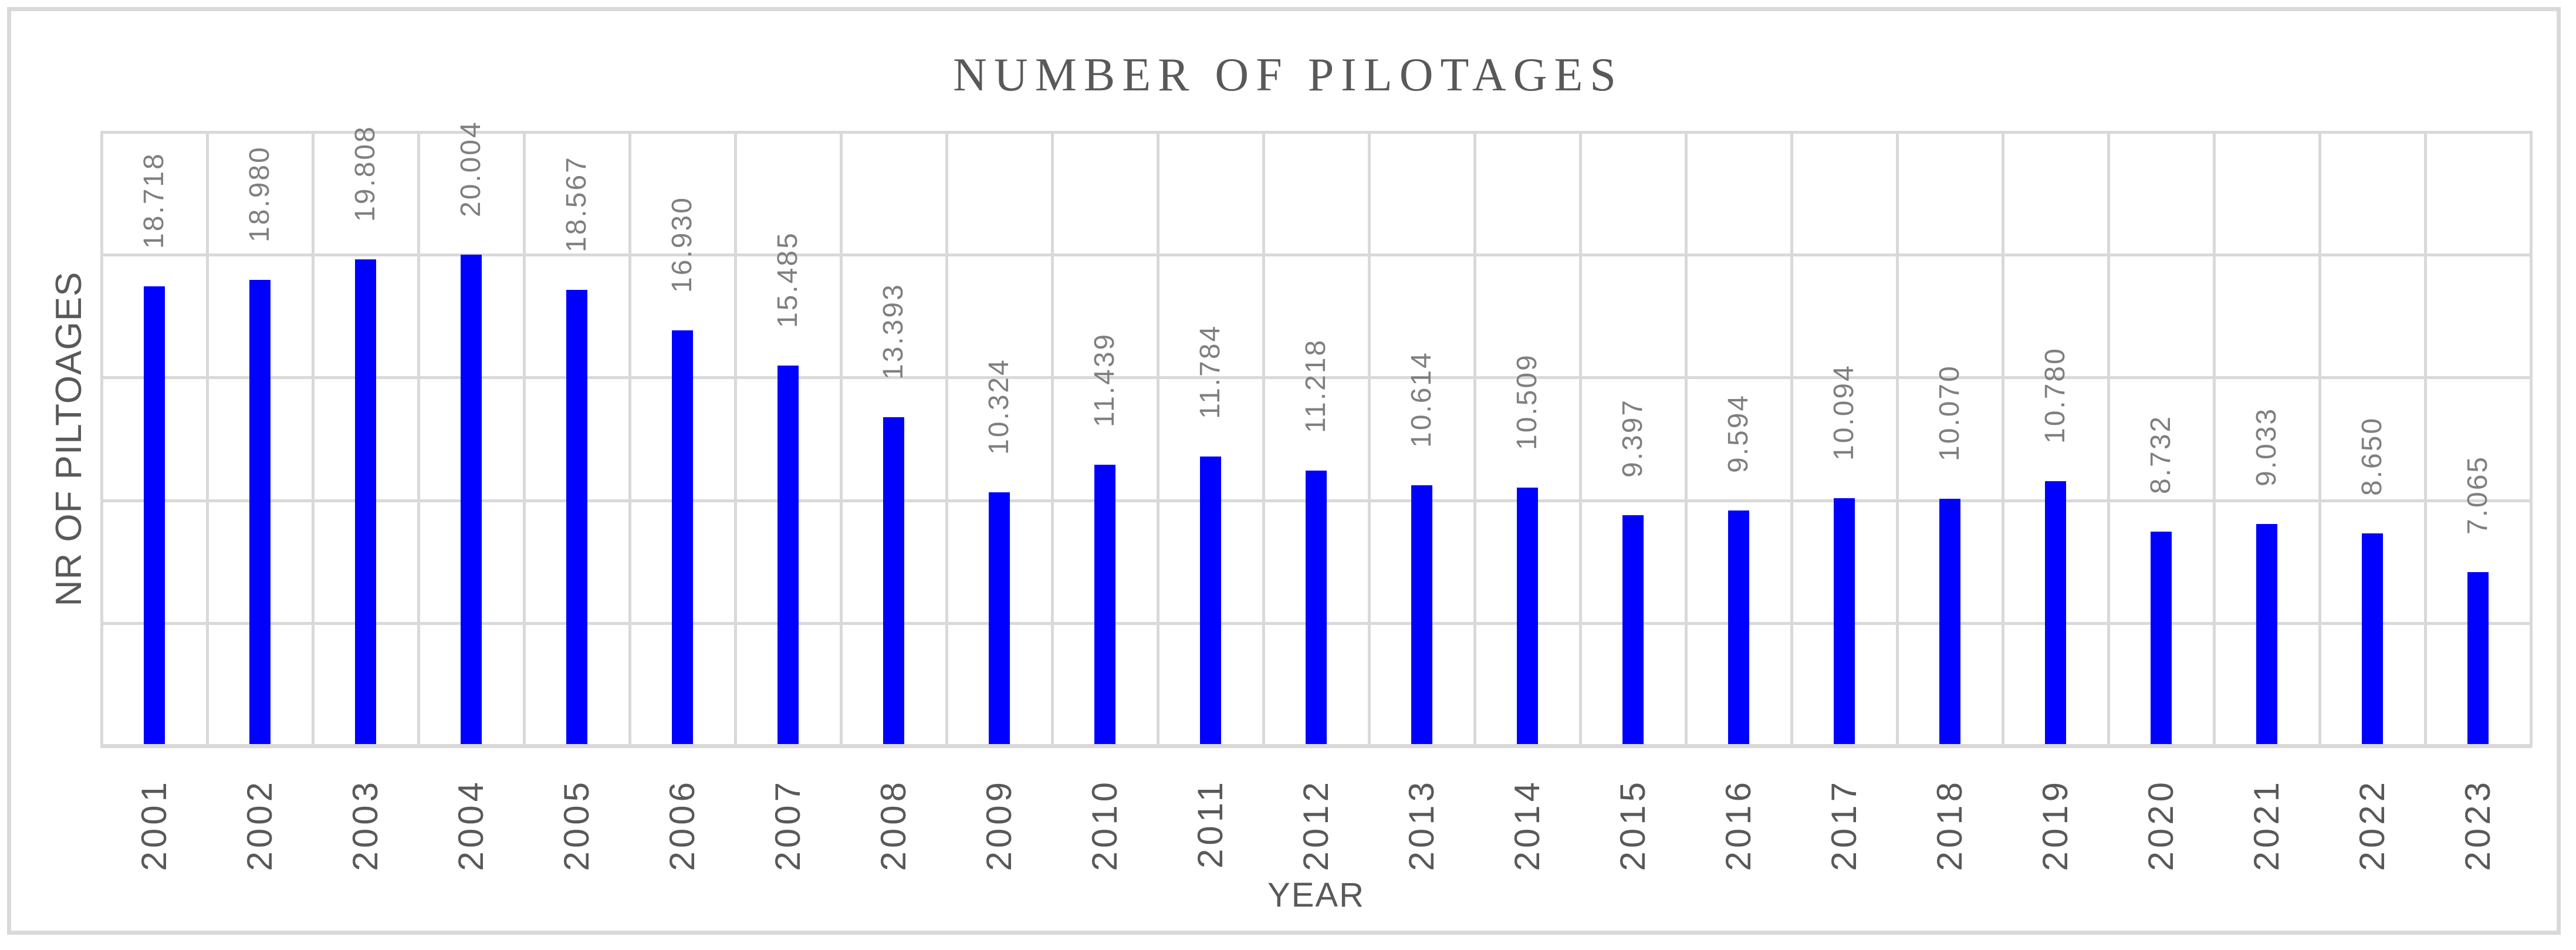  What do you see at coordinates (154, 825) in the screenshot?
I see `x-tick-label: 2001` at bounding box center [154, 825].